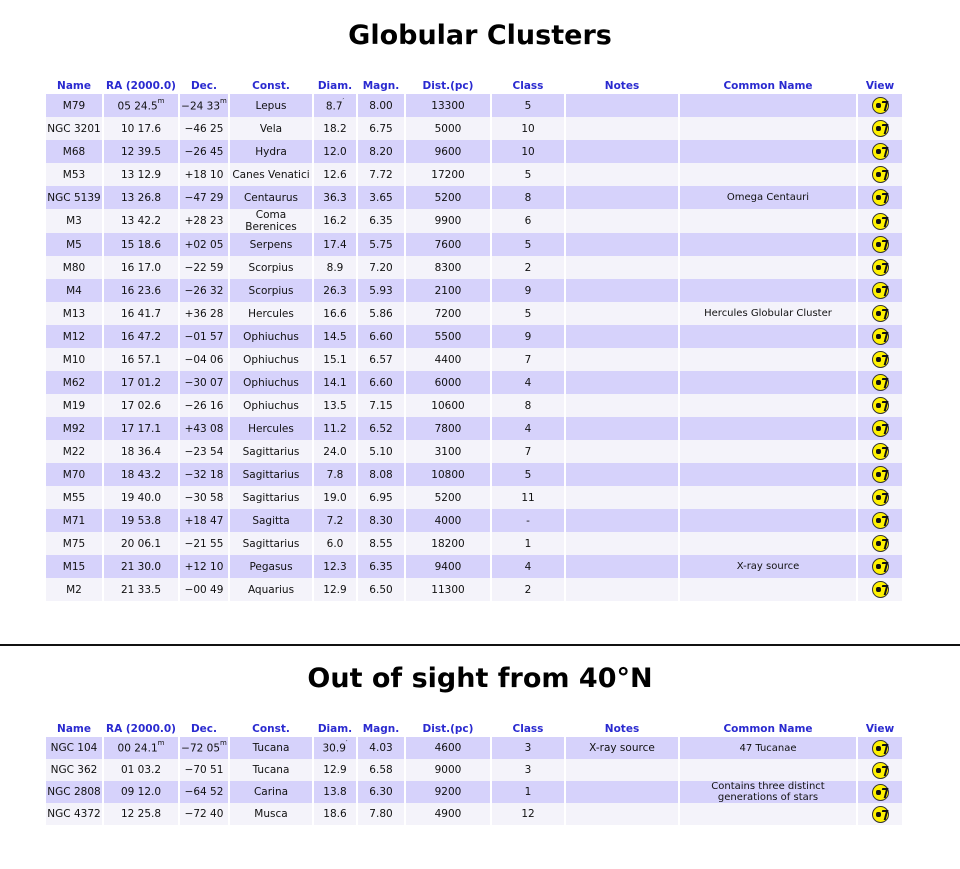 This screenshot has height=869, width=960. What do you see at coordinates (622, 770) in the screenshot?
I see `cell-notes` at bounding box center [622, 770].